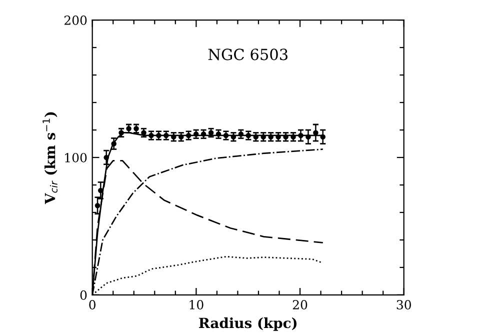 This screenshot has width=486, height=334. Describe the element at coordinates (300, 305) in the screenshot. I see `x-tick-label: 20` at that location.